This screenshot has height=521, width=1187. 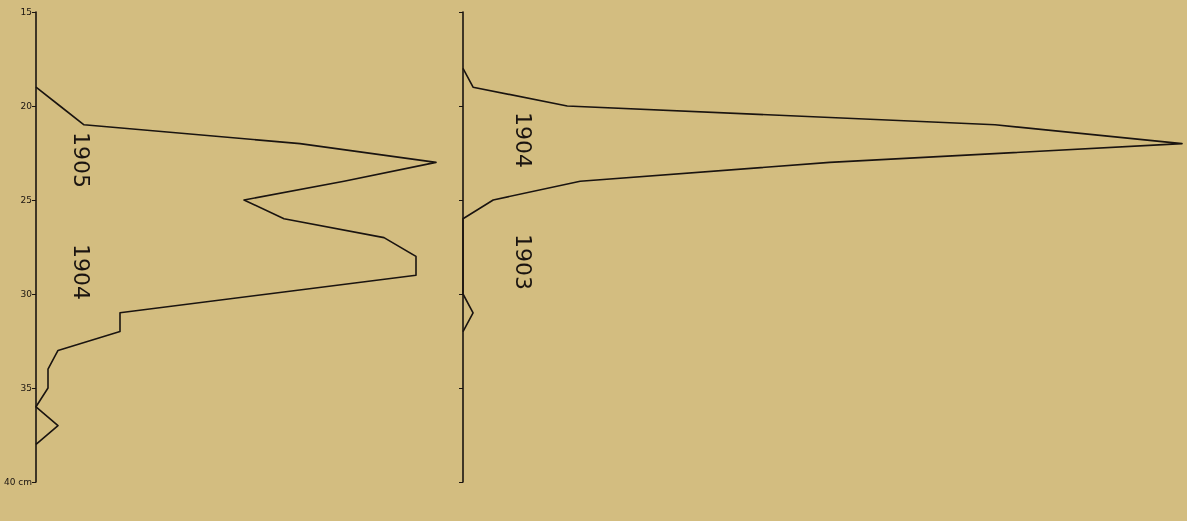 What do you see at coordinates (26, 388) in the screenshot?
I see `y-tick-label: 35` at bounding box center [26, 388].